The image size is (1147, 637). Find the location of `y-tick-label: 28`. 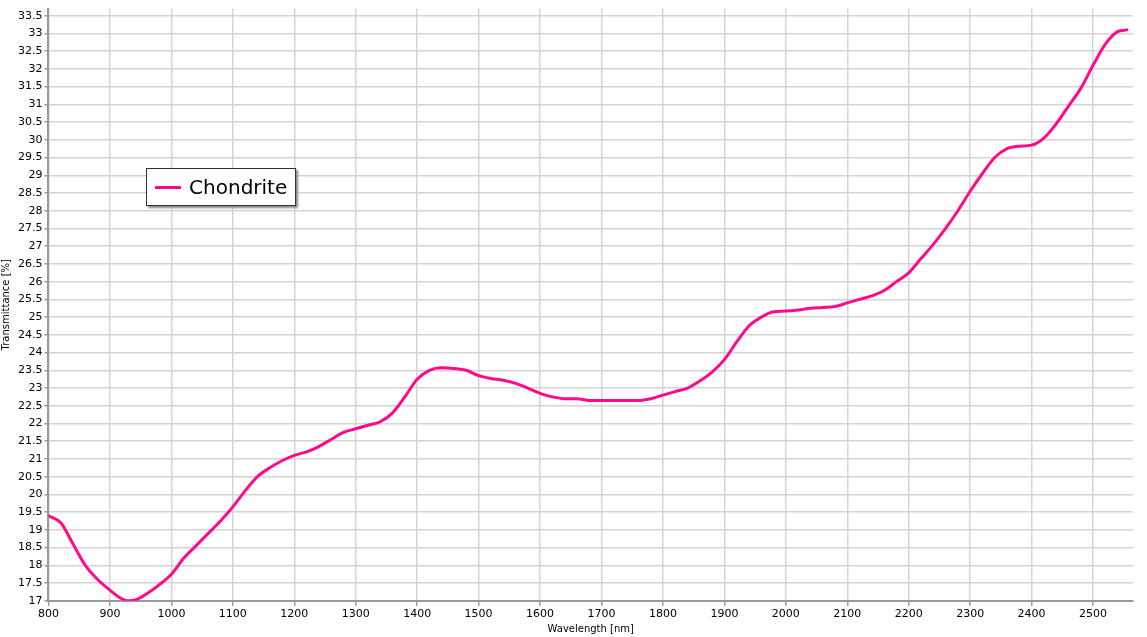

y-tick-label: 28 is located at coordinates (35, 210).